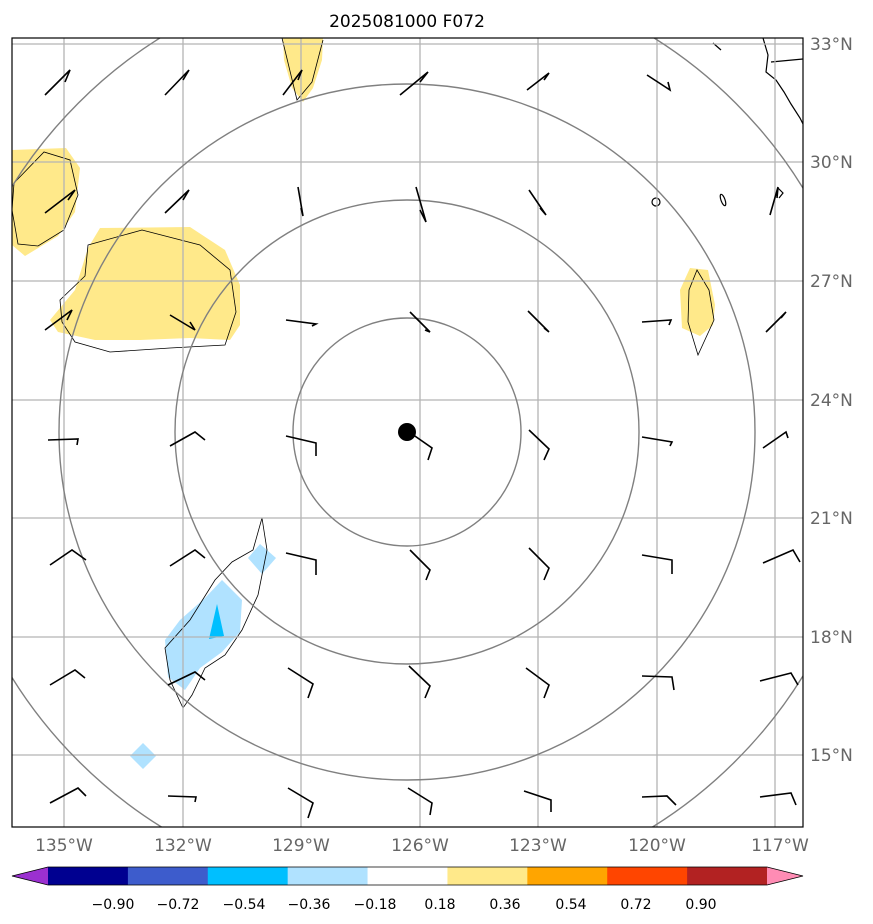 This screenshot has height=924, width=873. Describe the element at coordinates (504, 905) in the screenshot. I see `colorbar-tick-label: 0.36` at that location.